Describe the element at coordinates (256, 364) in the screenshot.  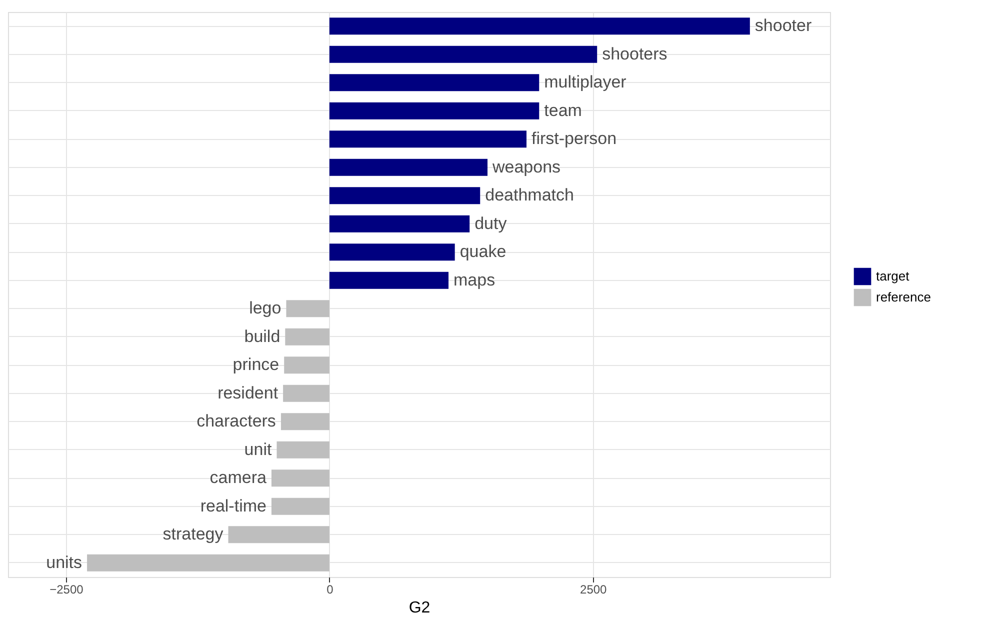
I see `y-tick-label: prince` at that location.